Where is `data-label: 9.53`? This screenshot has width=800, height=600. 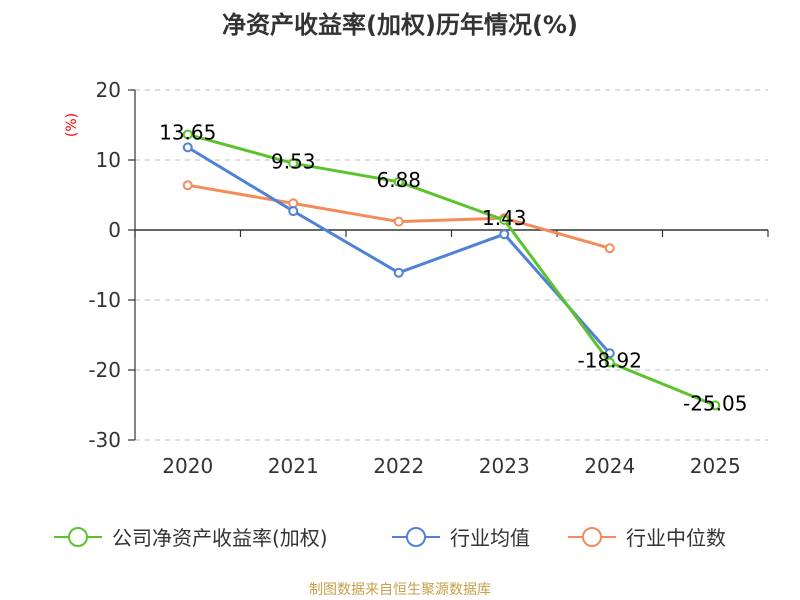
data-label: 9.53 is located at coordinates (293, 161).